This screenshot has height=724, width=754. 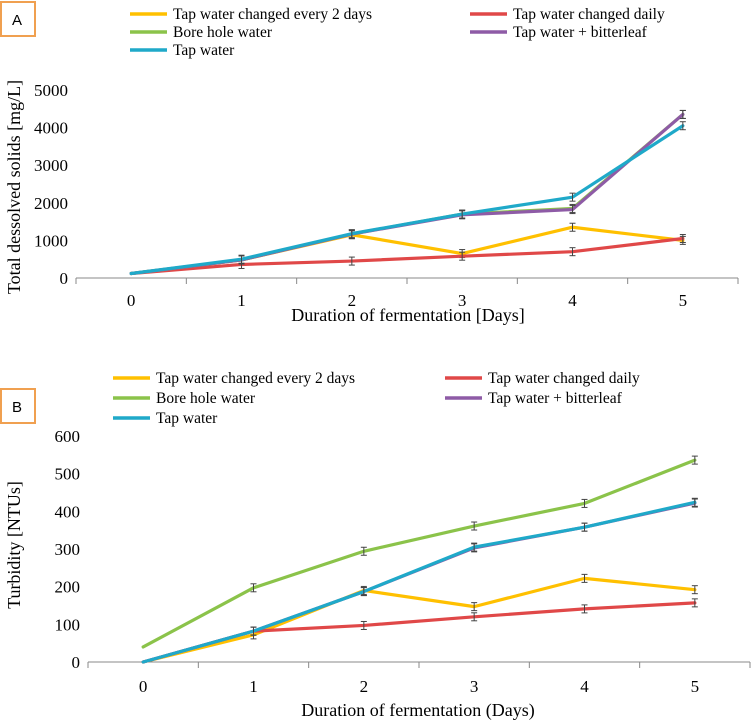 What do you see at coordinates (51, 128) in the screenshot?
I see `y-tick-label: 4000` at bounding box center [51, 128].